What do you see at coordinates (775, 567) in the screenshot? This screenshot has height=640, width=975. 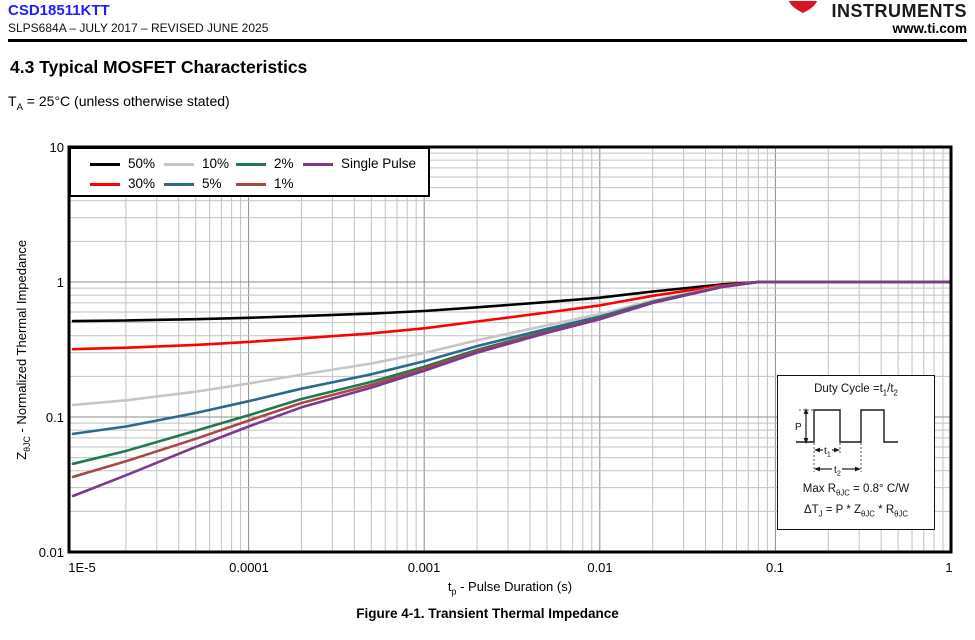 I see `x-tick-0.1: 0.1` at bounding box center [775, 567].